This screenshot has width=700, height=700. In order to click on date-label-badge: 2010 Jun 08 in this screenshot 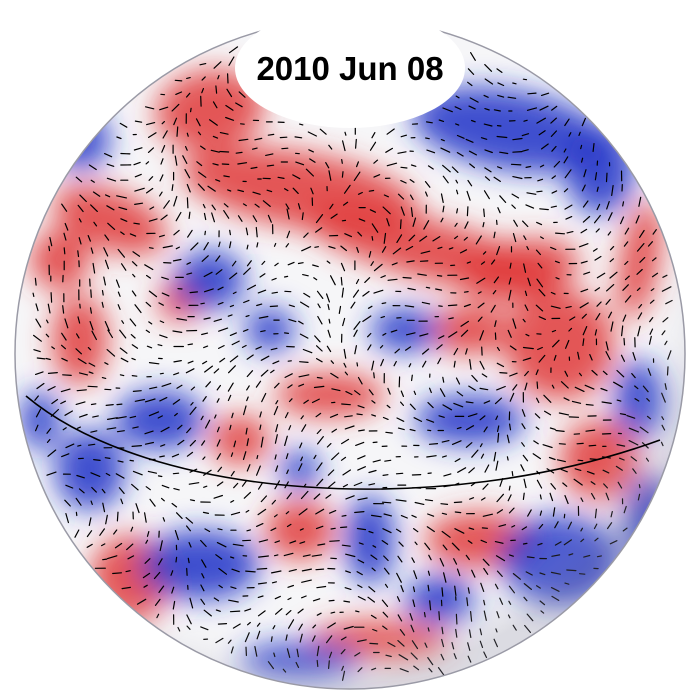, I will do `click(350, 68)`.